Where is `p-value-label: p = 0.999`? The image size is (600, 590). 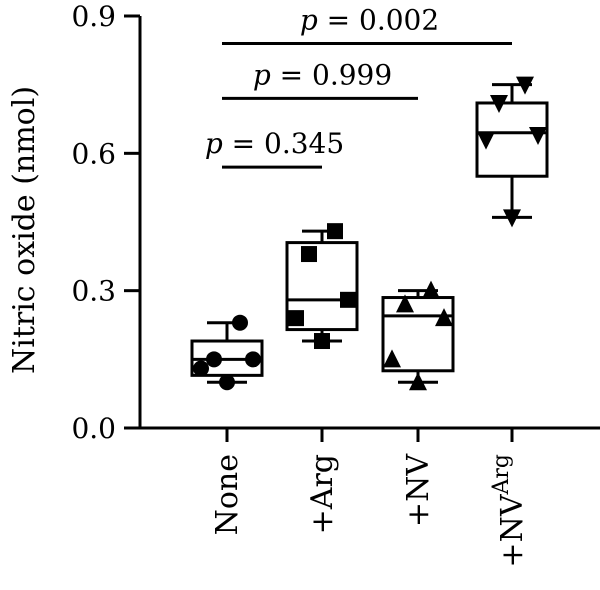
p-value-label: p = 0.999 is located at coordinates (322, 74).